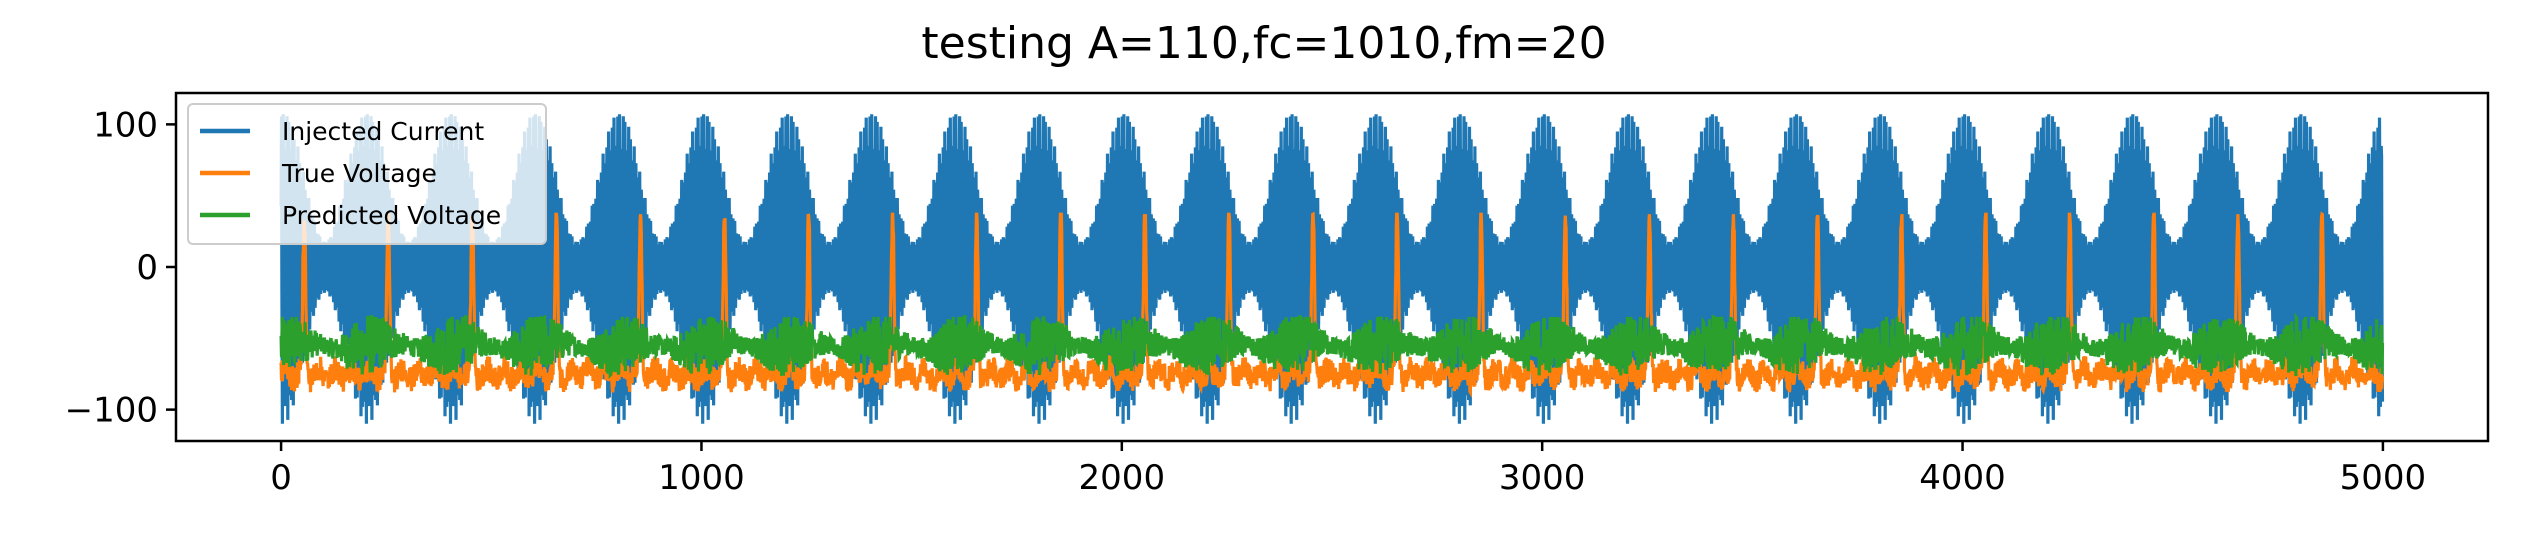 The width and height of the screenshot is (2528, 540). What do you see at coordinates (1542, 478) in the screenshot?
I see `x-tick-label: 3000` at bounding box center [1542, 478].